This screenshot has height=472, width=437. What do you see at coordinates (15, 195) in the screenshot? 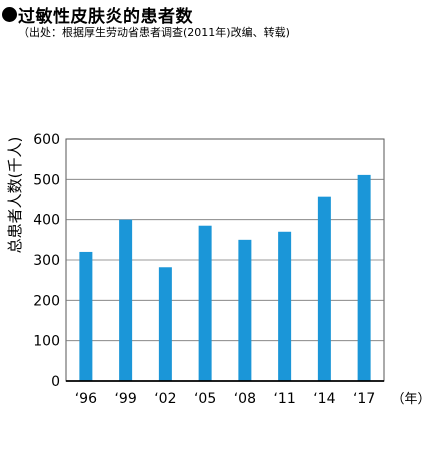
I see `y-axis-label: 总患者人数(千人)` at bounding box center [15, 195].